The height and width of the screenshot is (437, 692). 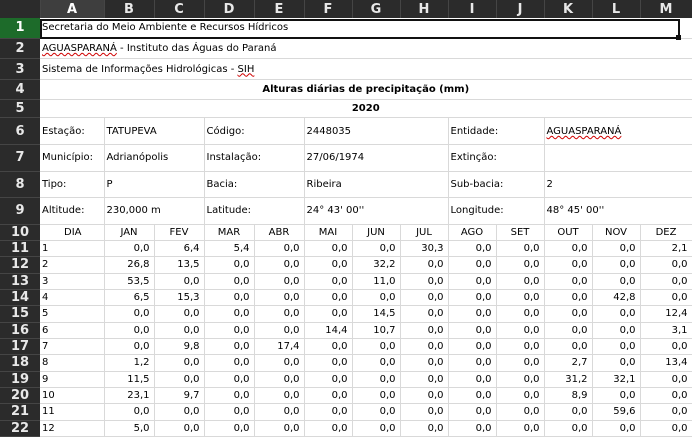 What do you see at coordinates (254, 158) in the screenshot?
I see `label-instalacao: Instalação:` at bounding box center [254, 158].